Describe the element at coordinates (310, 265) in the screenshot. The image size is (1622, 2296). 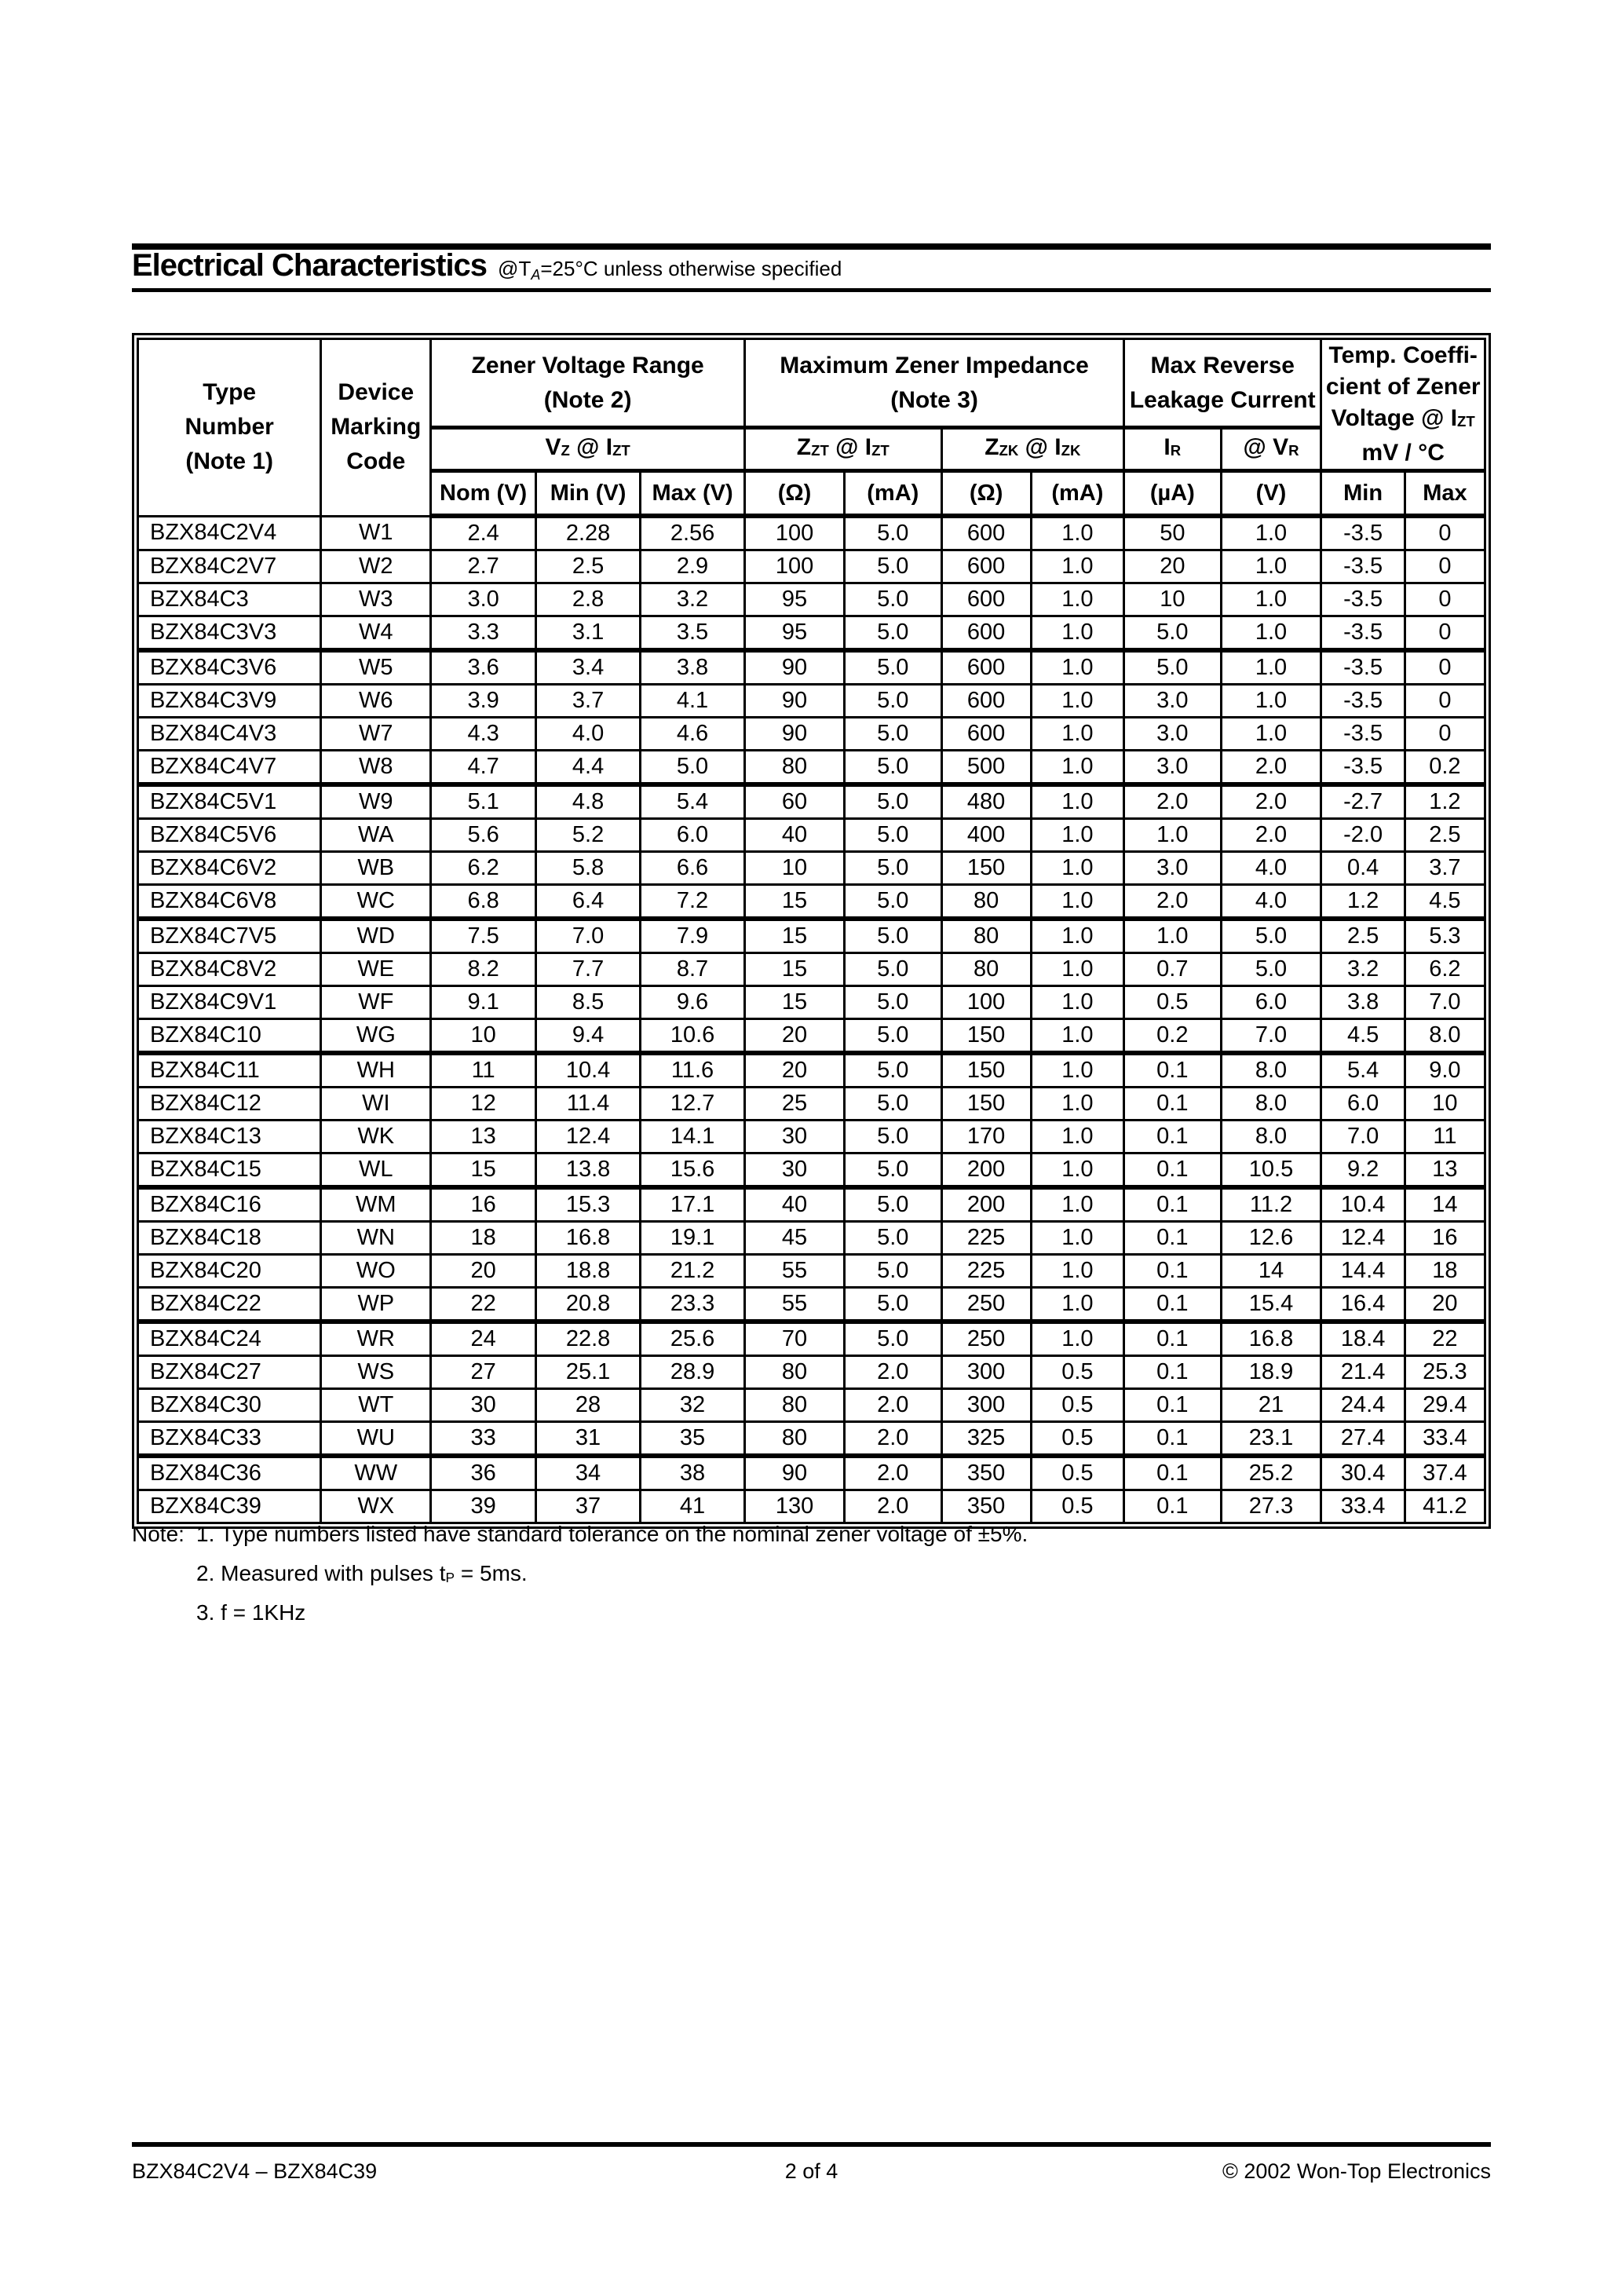
I see `section-title: Electrical Characteristics` at that location.